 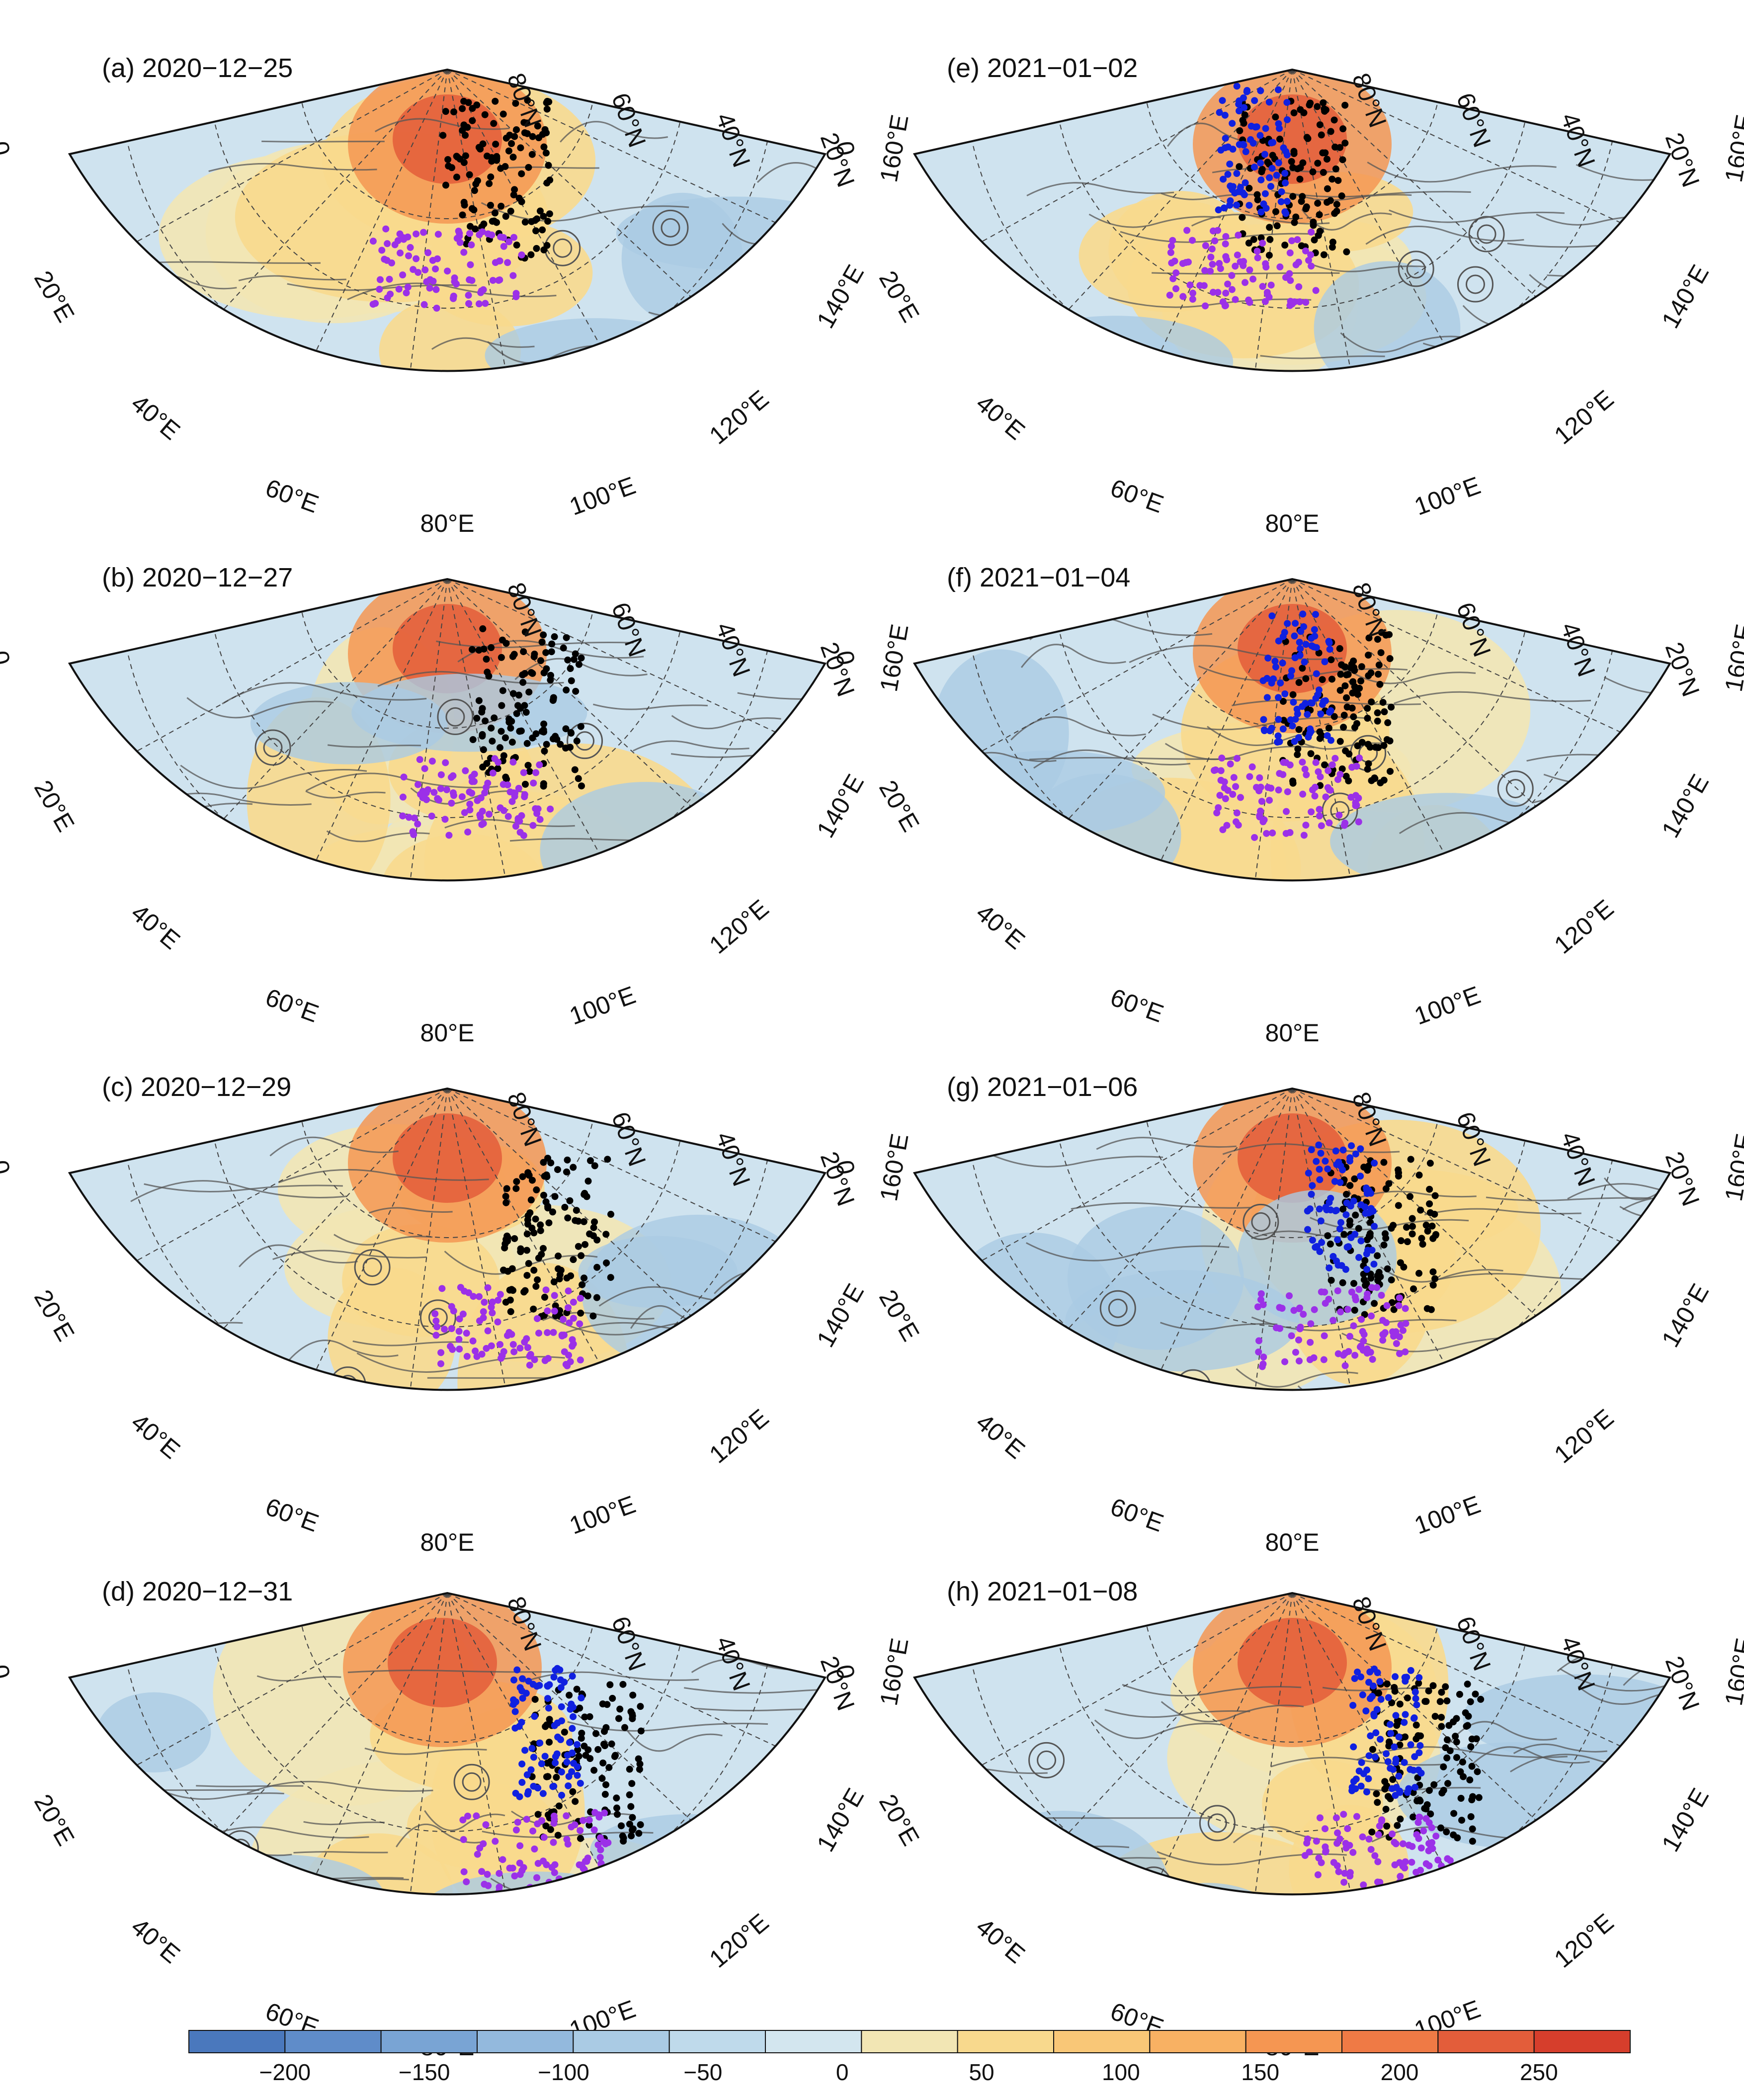 I want to click on panel-title: (h) 2021−01−08, so click(x=1042, y=1591).